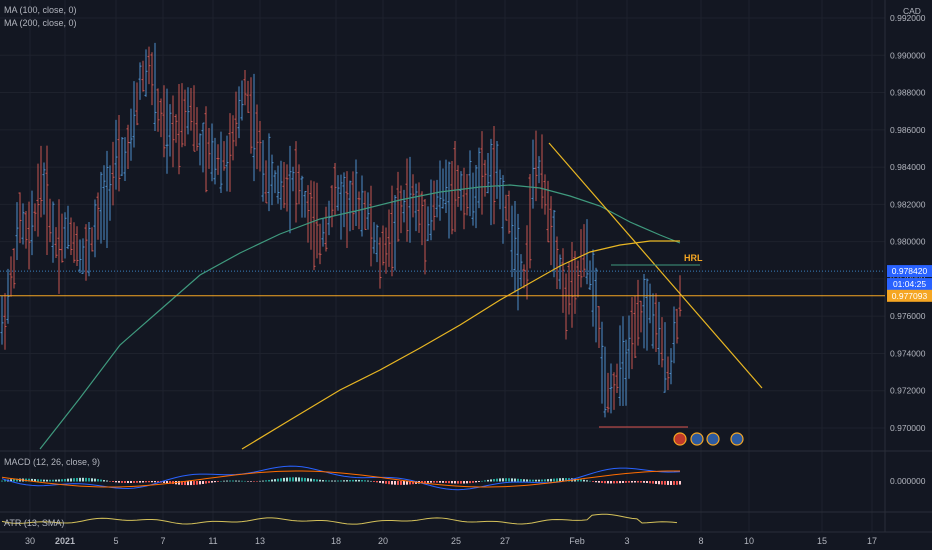 Image resolution: width=932 pixels, height=550 pixels. I want to click on event-badges, so click(708, 439).